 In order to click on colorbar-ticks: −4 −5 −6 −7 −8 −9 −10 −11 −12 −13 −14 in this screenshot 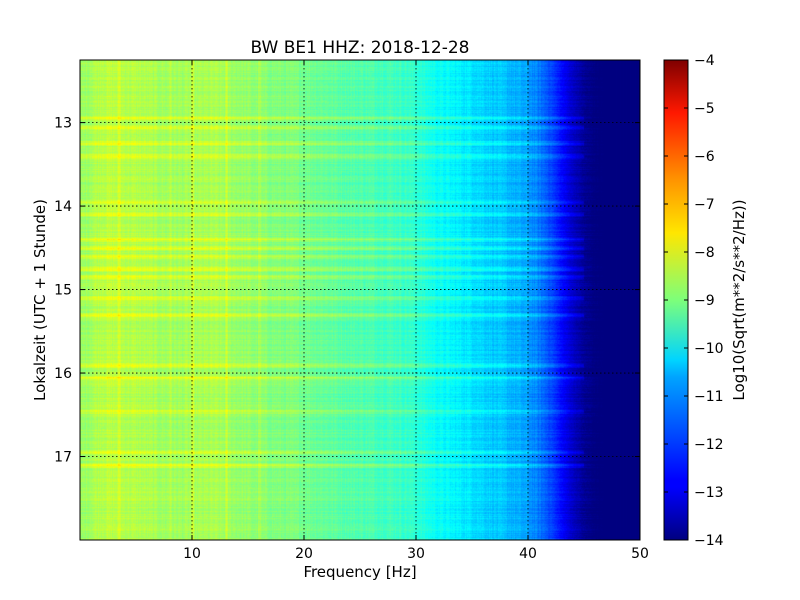, I will do `click(694, 301)`.